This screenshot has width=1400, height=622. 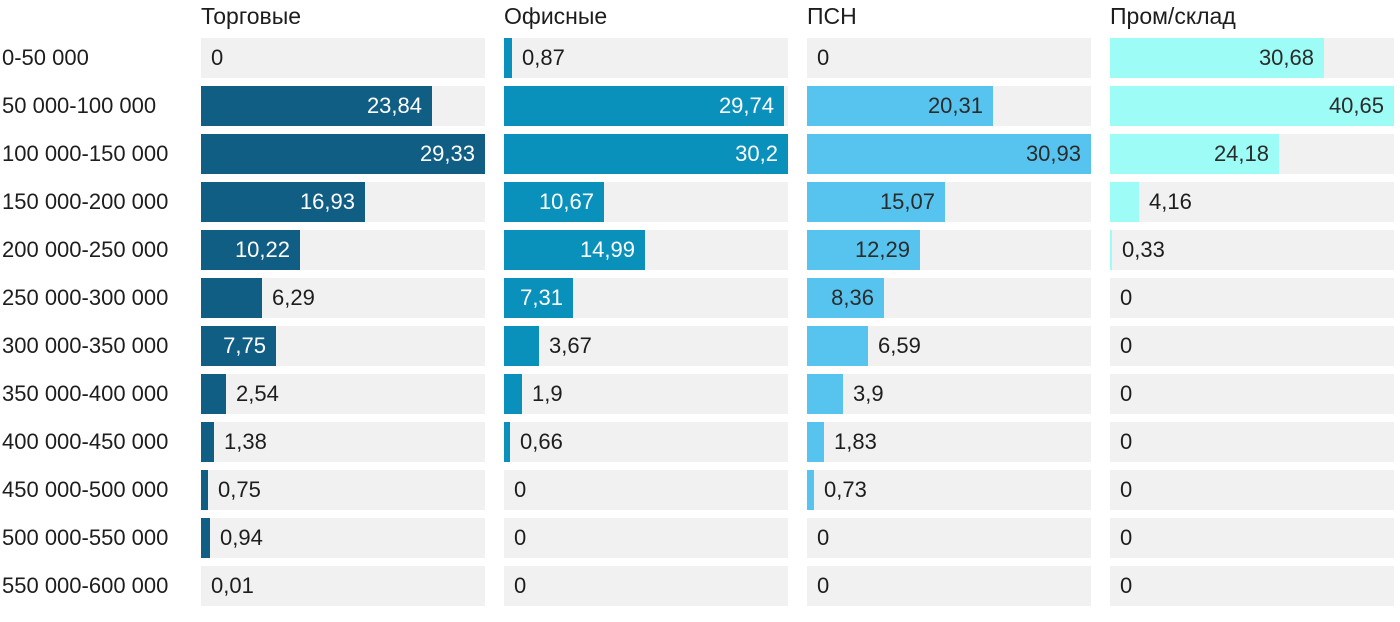 What do you see at coordinates (1143, 249) in the screenshot?
I see `bar-value-label: 0,33` at bounding box center [1143, 249].